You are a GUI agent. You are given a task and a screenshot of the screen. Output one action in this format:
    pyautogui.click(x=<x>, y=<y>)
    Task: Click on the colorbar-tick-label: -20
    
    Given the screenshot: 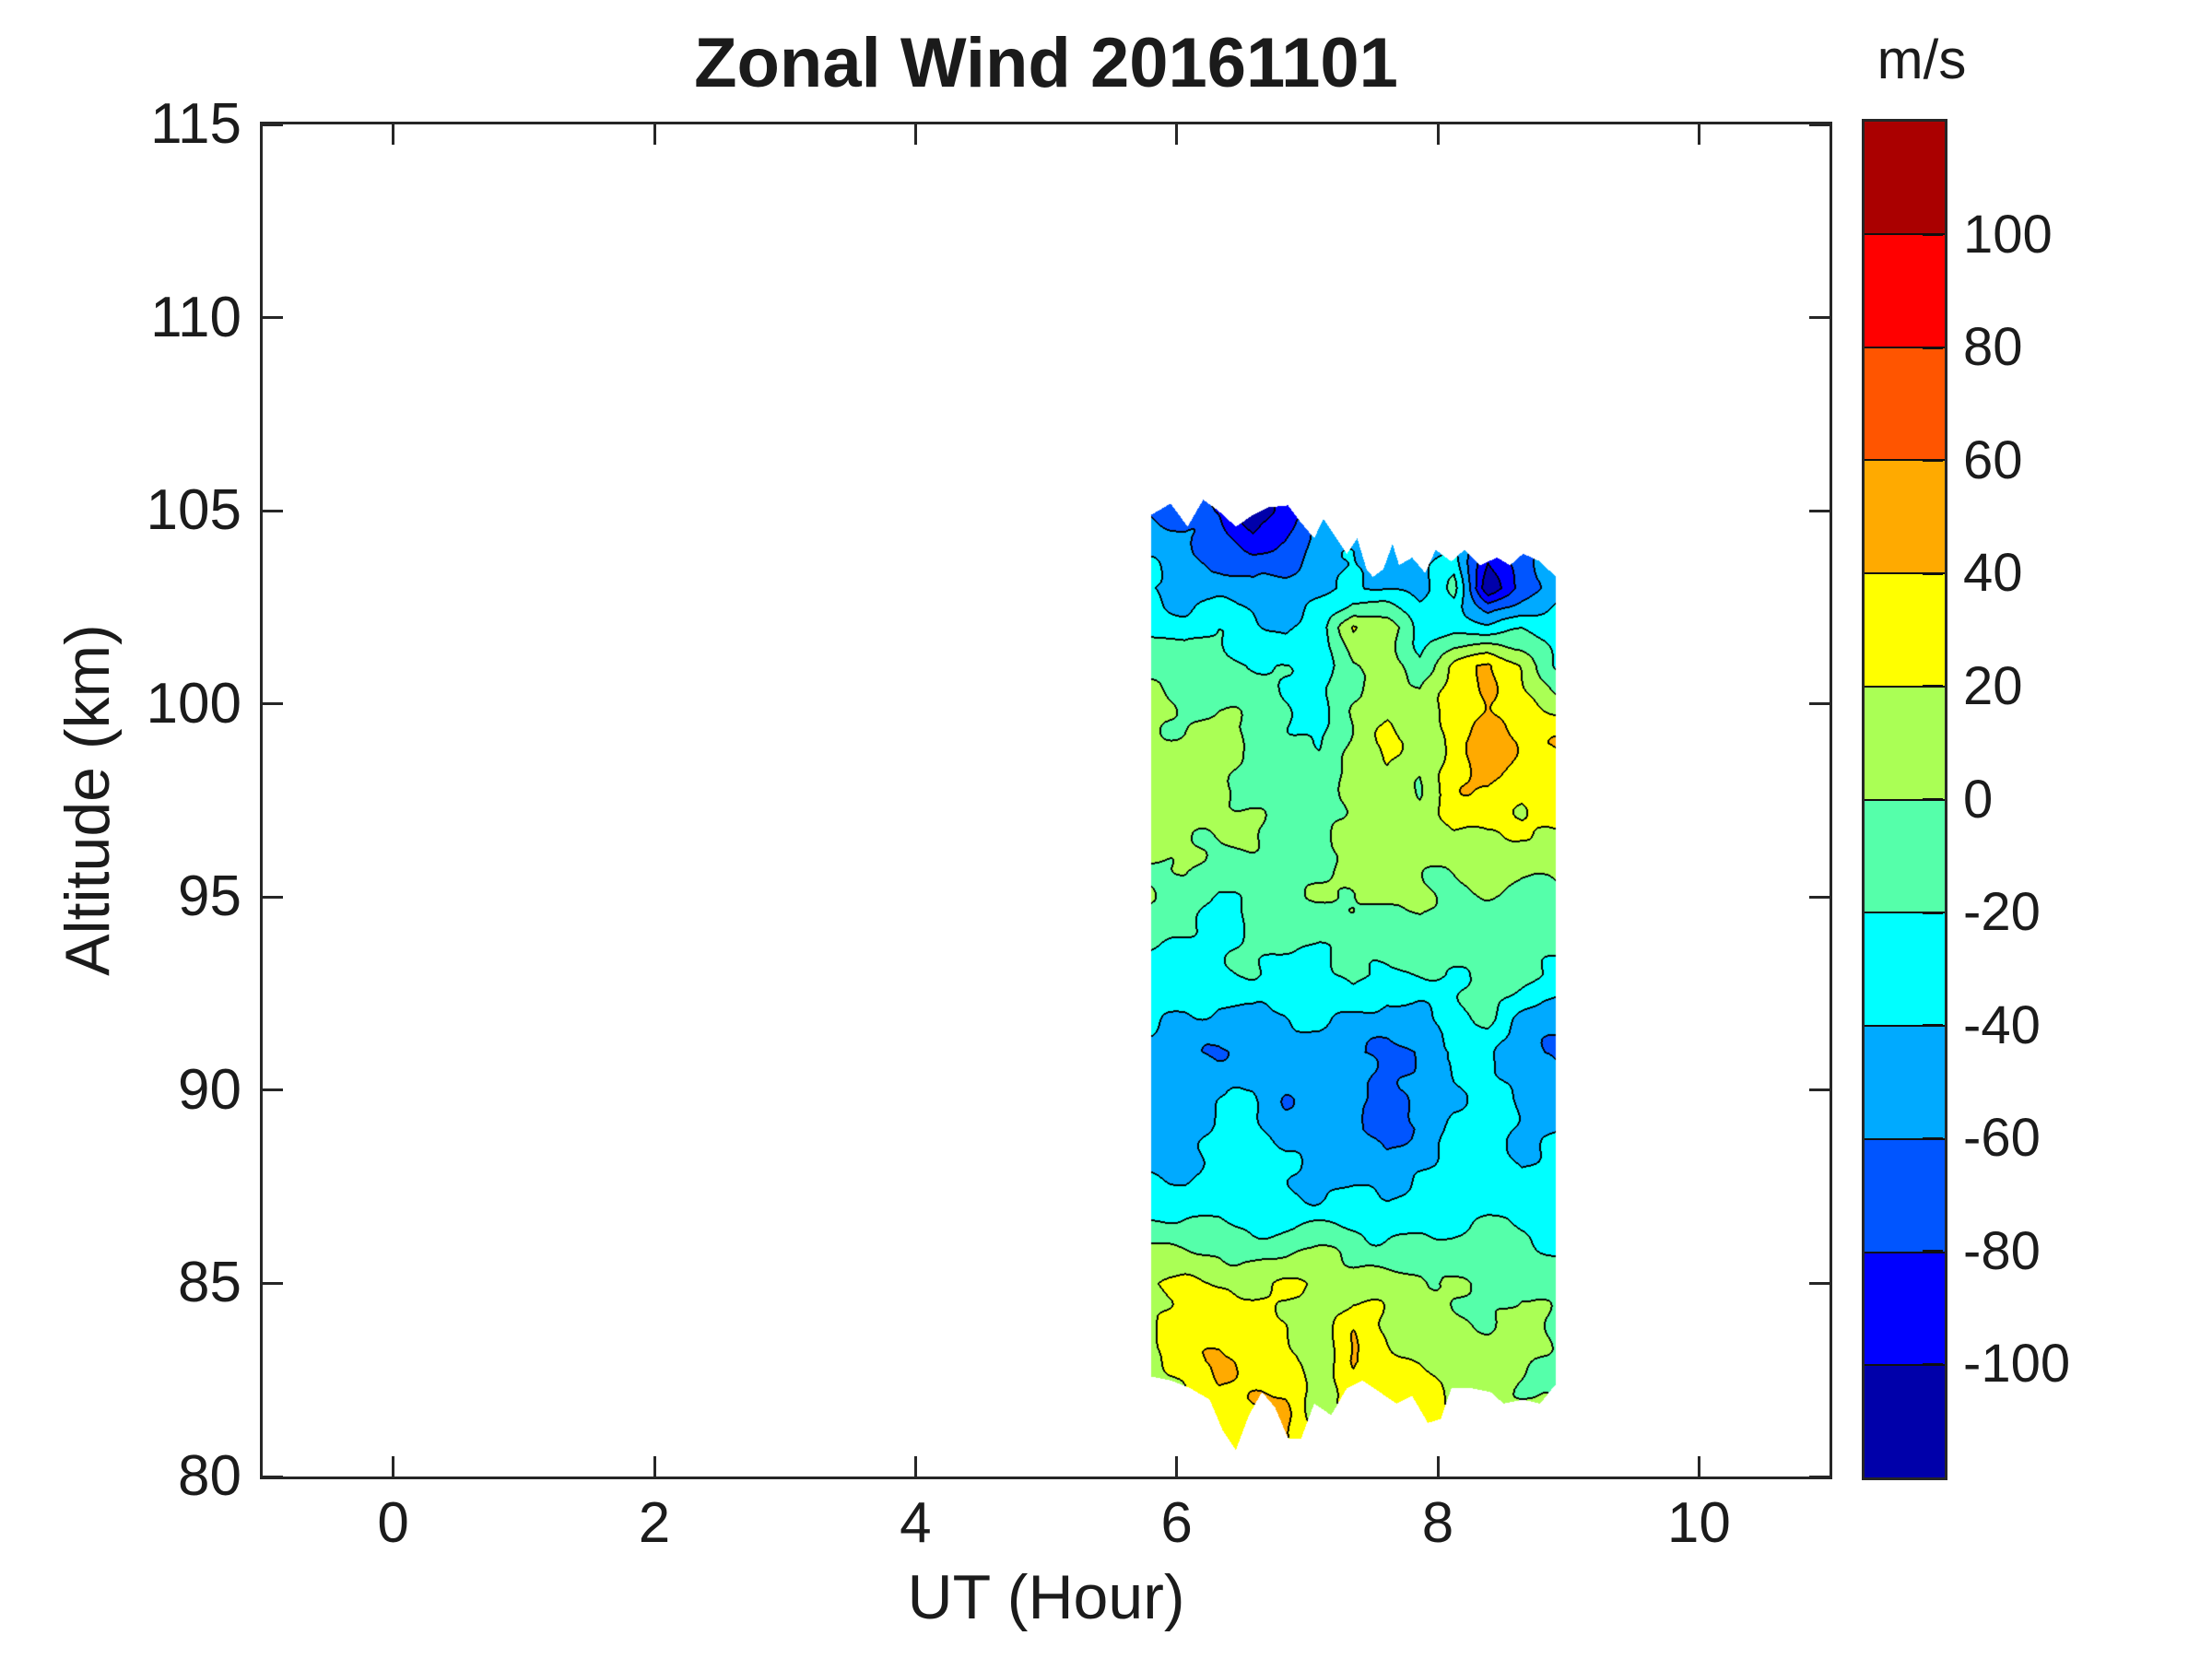 What is the action you would take?
    pyautogui.click(x=2002, y=912)
    